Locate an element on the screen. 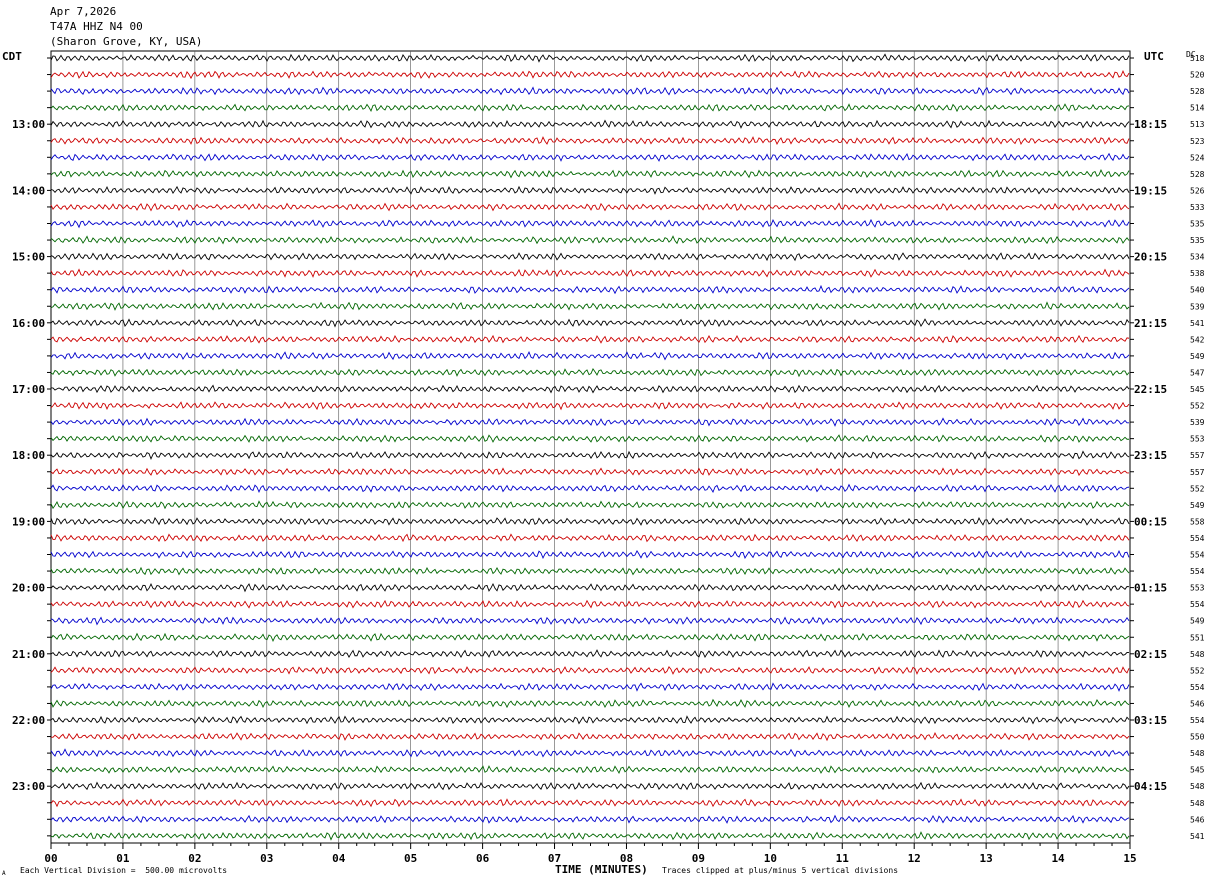 The width and height of the screenshot is (1210, 886). x-axis-title: TIME (MINUTES) is located at coordinates (601, 869).